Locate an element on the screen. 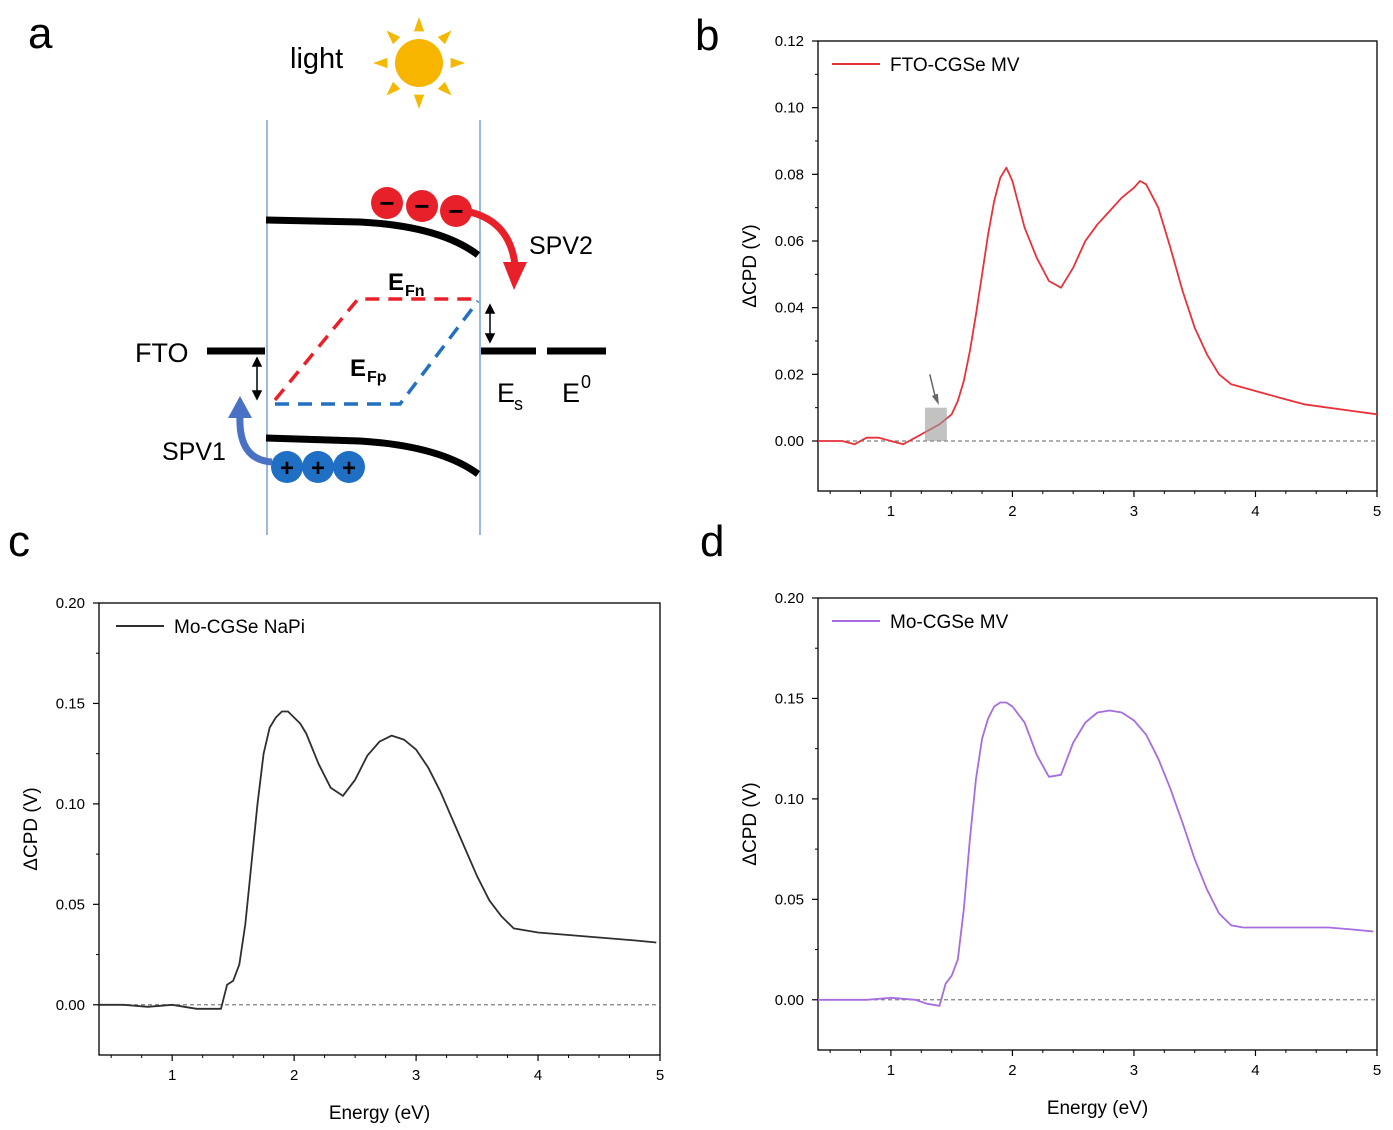 This screenshot has height=1130, width=1393. y-tick-label: 0.12 is located at coordinates (789, 41).